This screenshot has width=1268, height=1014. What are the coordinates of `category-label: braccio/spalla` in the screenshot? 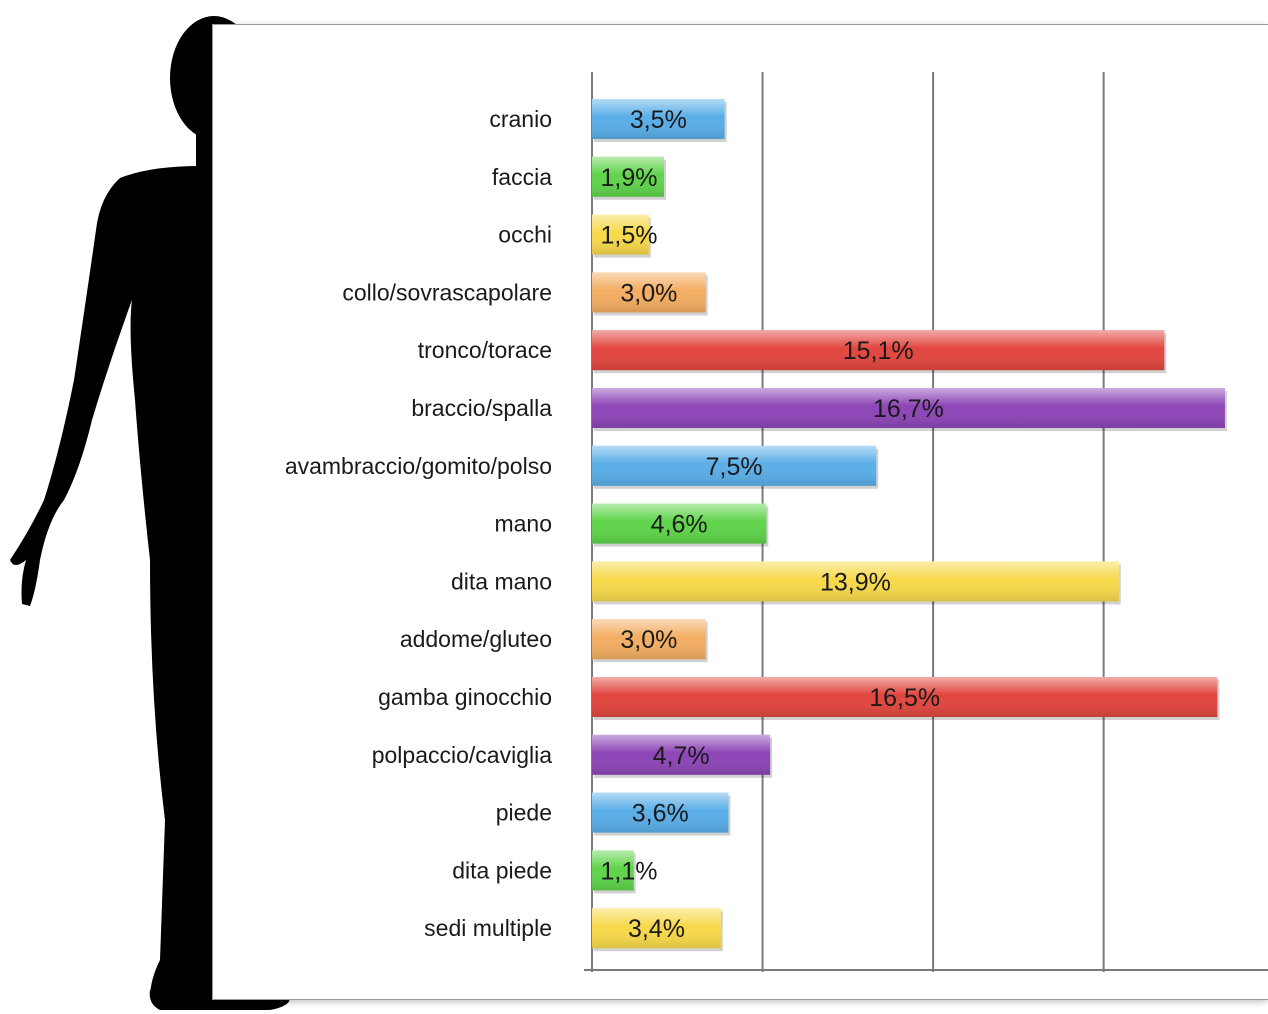 It's located at (481, 408).